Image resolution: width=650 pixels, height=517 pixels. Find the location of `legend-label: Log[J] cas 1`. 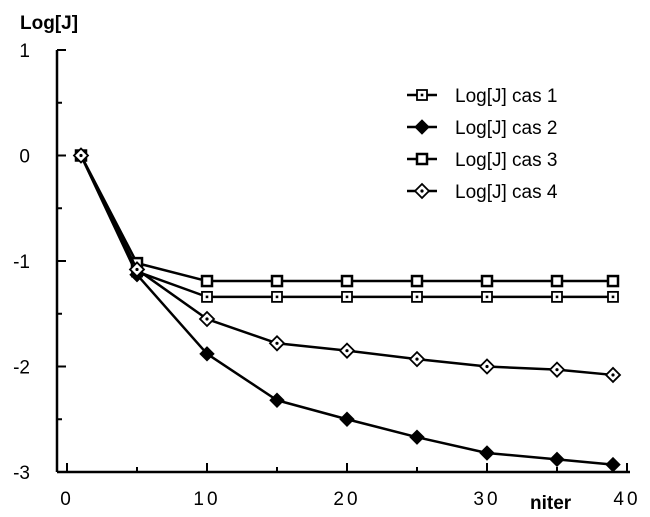

legend-label: Log[J] cas 1 is located at coordinates (506, 96).